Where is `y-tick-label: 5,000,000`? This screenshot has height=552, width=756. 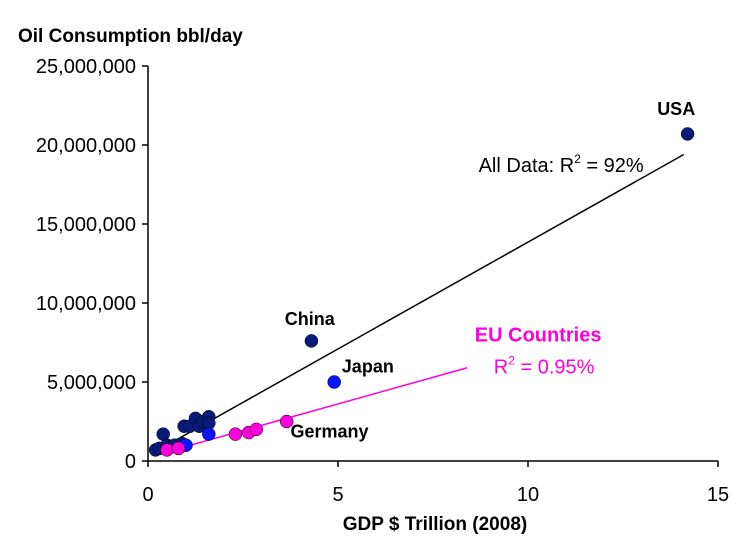 y-tick-label: 5,000,000 is located at coordinates (91, 383).